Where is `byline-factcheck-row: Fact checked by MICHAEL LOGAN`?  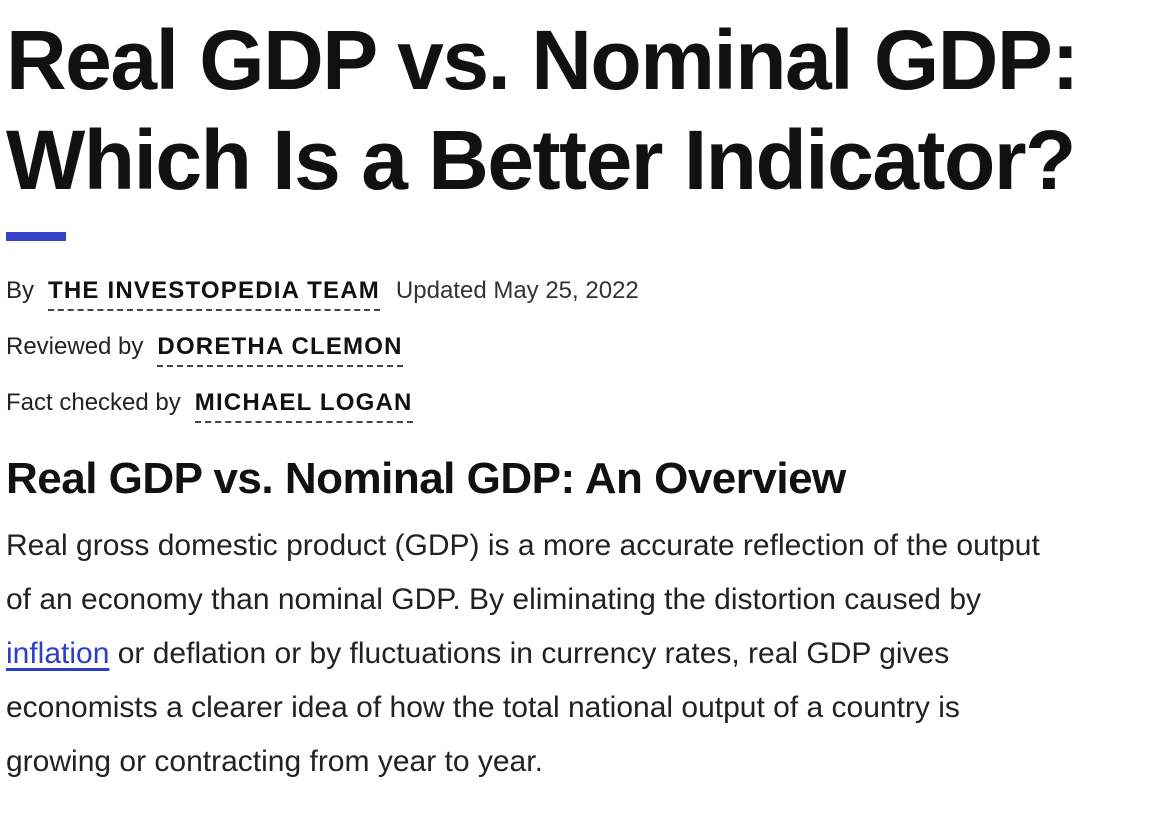 byline-factcheck-row: Fact checked by MICHAEL LOGAN is located at coordinates (589, 417).